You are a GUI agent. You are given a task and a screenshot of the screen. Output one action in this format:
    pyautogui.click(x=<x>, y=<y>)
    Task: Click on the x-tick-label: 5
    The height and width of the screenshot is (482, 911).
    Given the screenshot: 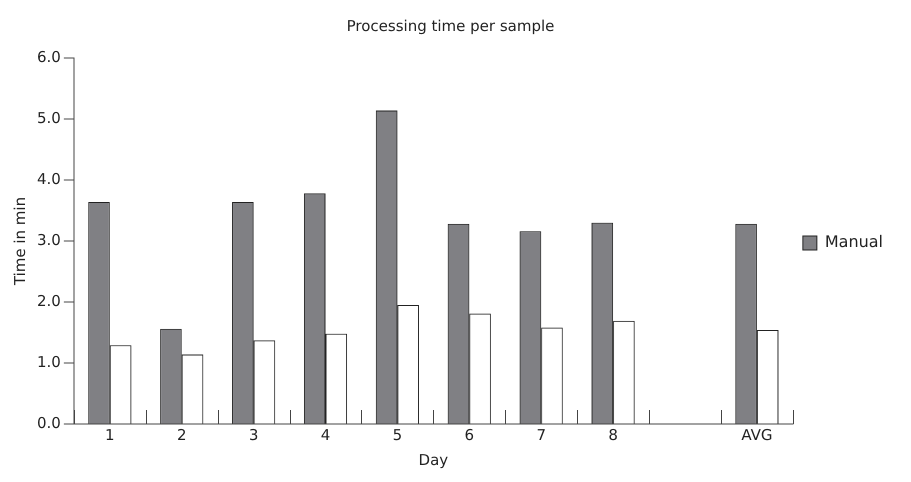 What is the action you would take?
    pyautogui.click(x=397, y=435)
    